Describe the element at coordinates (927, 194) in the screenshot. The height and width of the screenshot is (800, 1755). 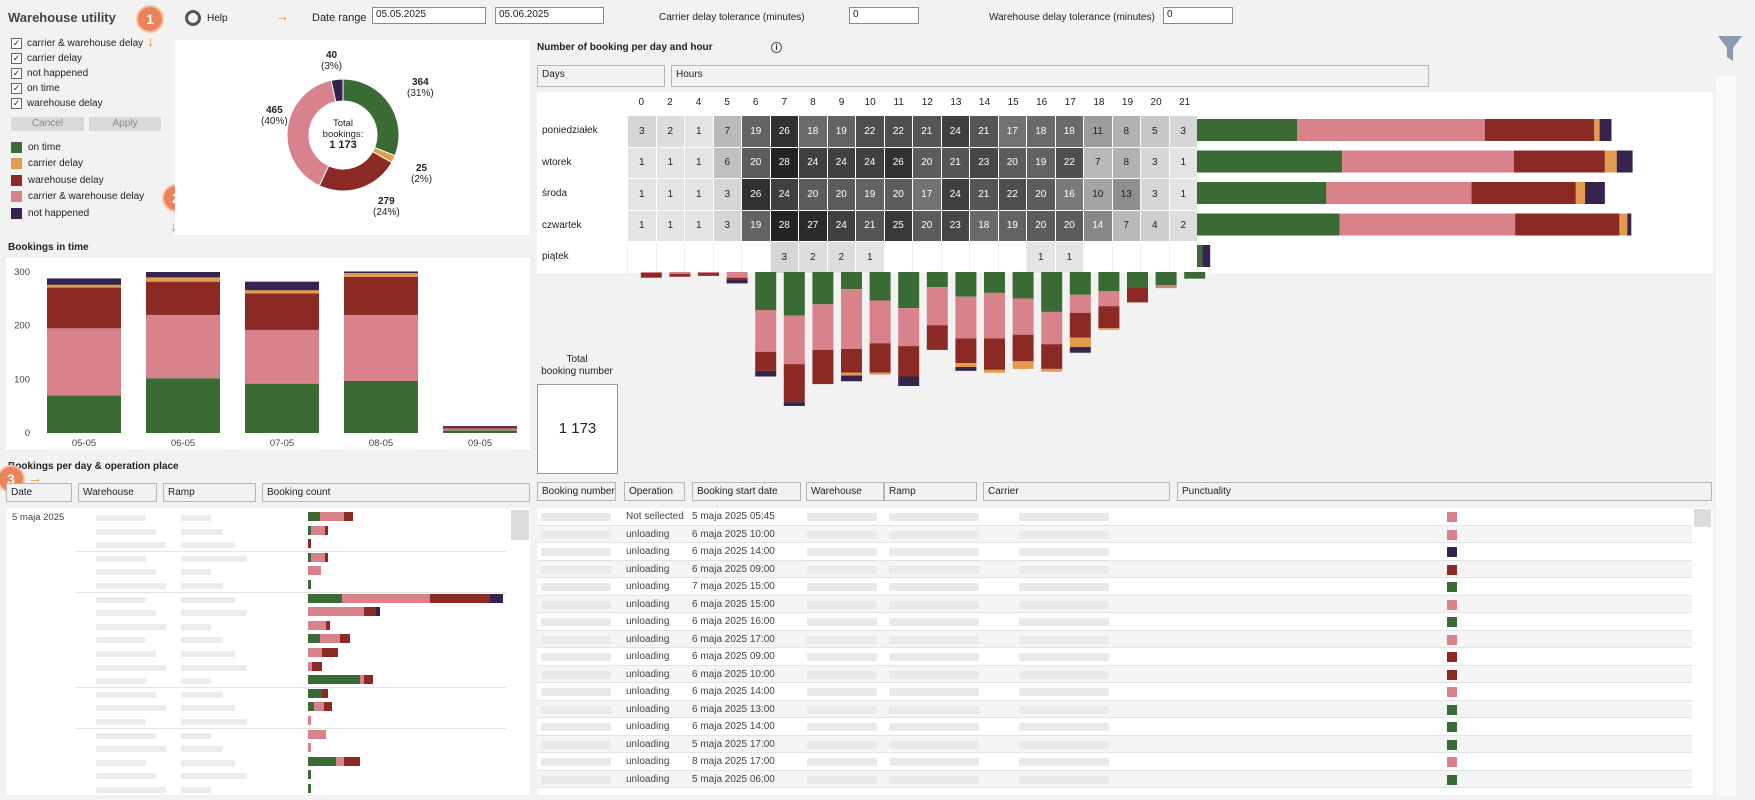
I see `heatmap-cell: 17` at that location.